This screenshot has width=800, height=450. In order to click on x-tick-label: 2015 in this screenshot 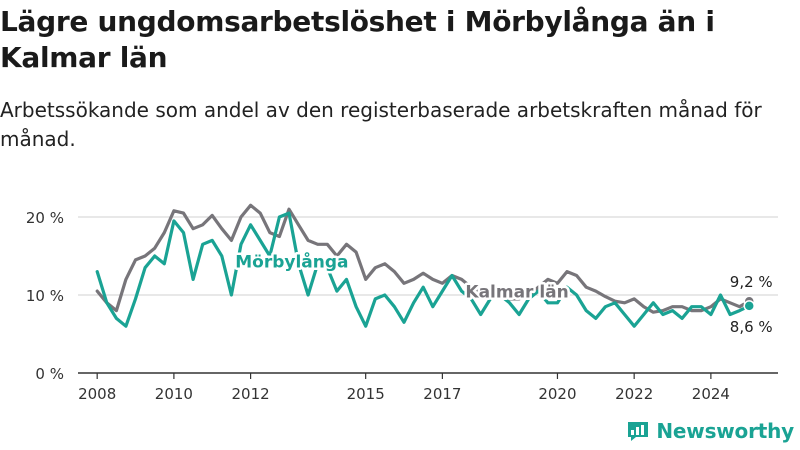, I will do `click(366, 394)`.